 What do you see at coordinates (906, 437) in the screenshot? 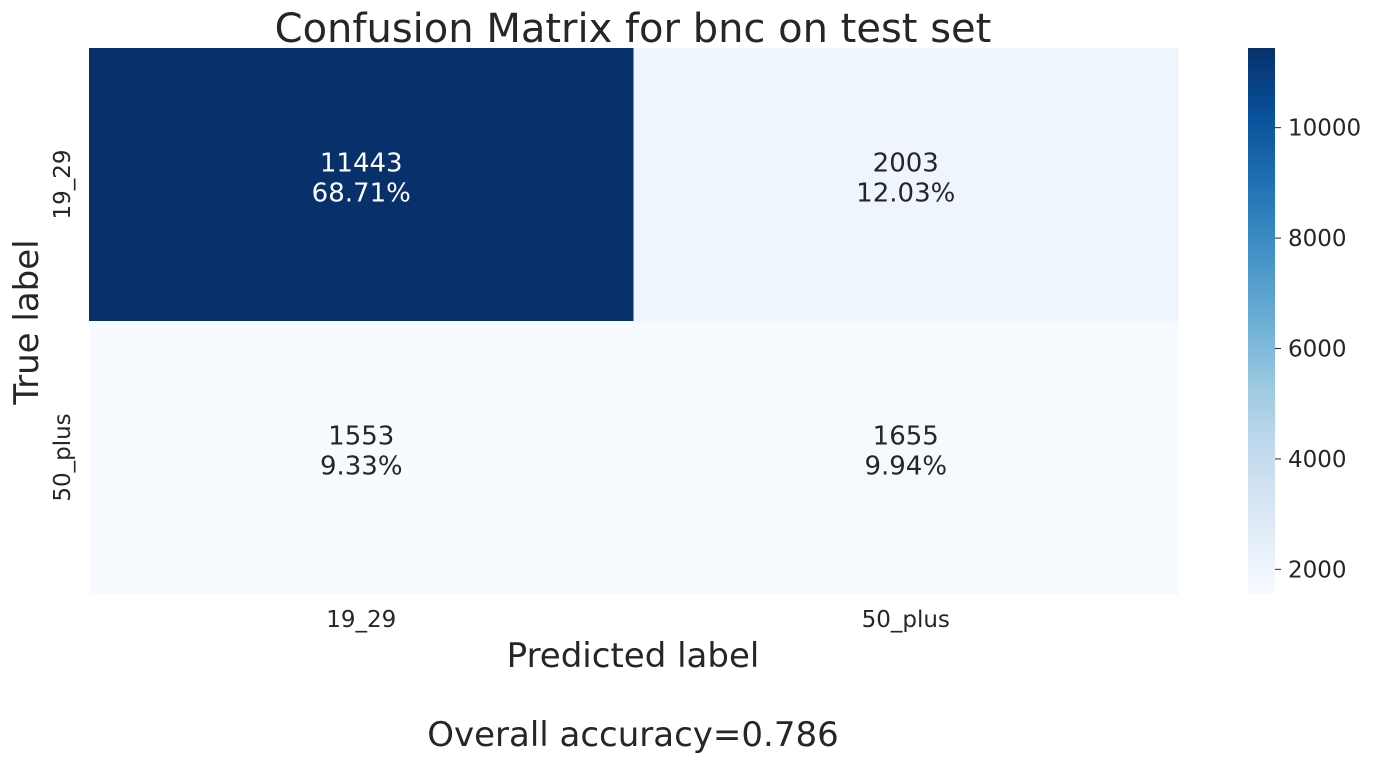
I see `cell-count-label: 1655` at bounding box center [906, 437].